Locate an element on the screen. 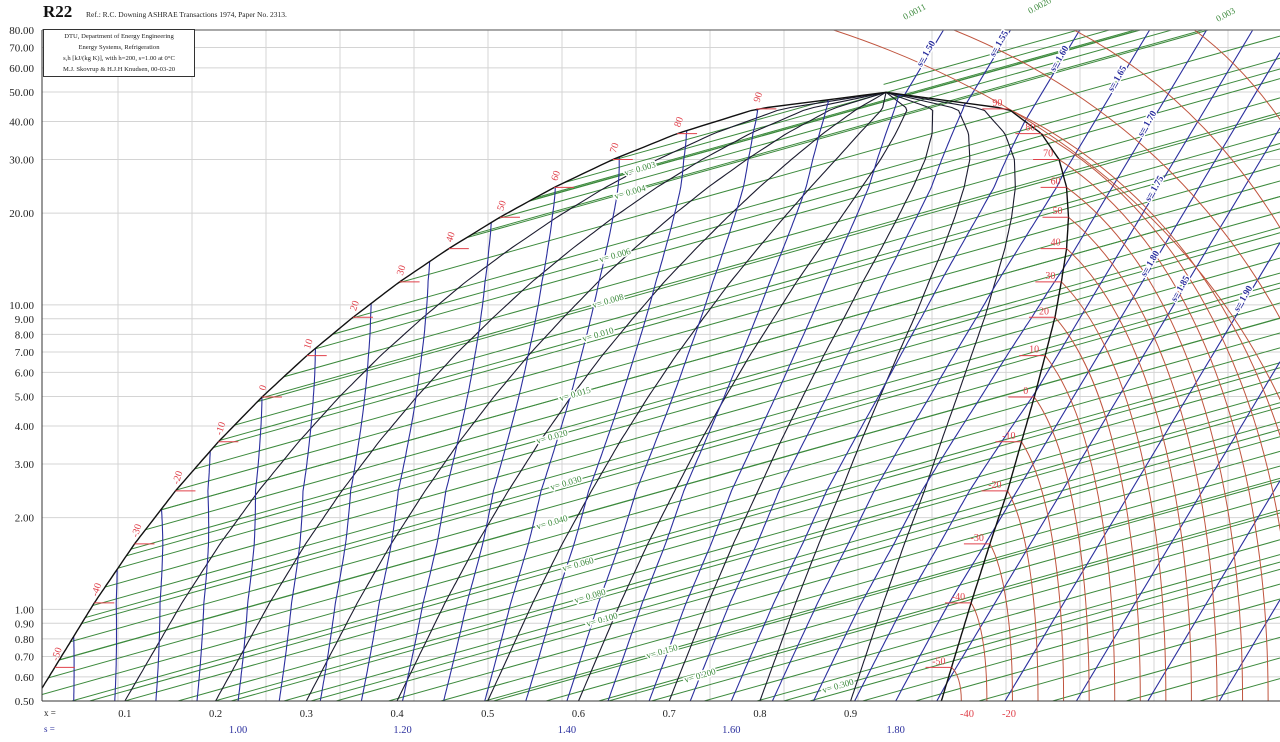  entropy-label: 1.80 is located at coordinates (896, 730).